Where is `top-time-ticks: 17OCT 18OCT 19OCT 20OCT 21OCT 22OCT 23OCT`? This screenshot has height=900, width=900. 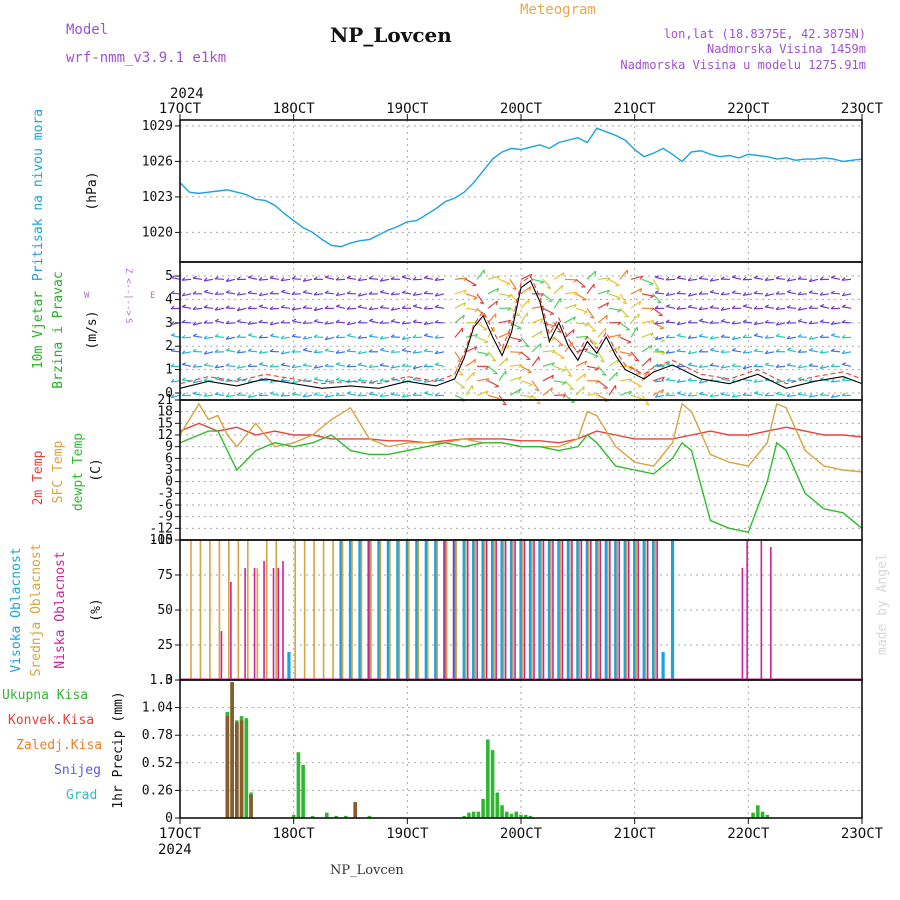
top-time-ticks: 17OCT 18OCT 19OCT 20OCT 21OCT 22OCT 23OCT is located at coordinates (521, 110).